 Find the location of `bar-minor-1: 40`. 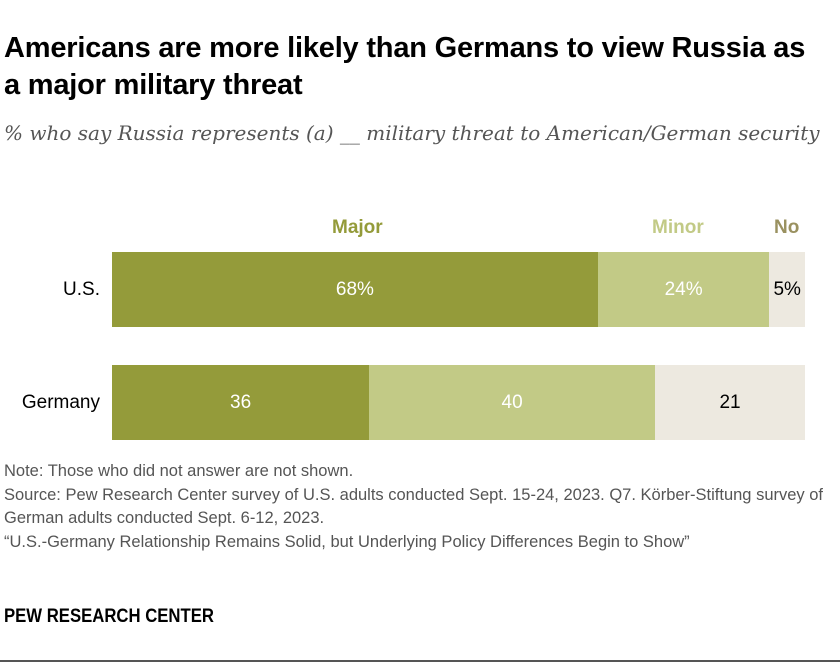

bar-minor-1: 40 is located at coordinates (512, 402).